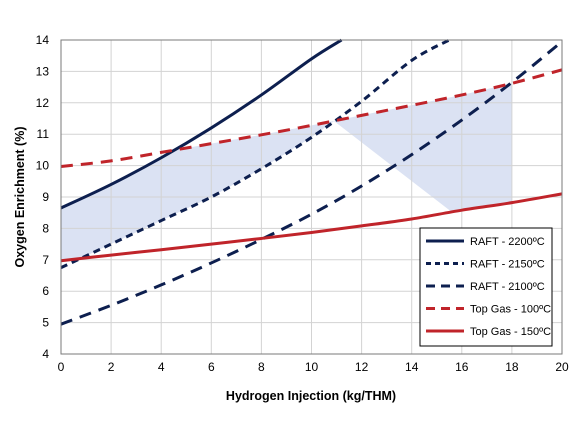 This screenshot has width=588, height=447. What do you see at coordinates (43, 103) in the screenshot?
I see `y-tick-label: 12` at bounding box center [43, 103].